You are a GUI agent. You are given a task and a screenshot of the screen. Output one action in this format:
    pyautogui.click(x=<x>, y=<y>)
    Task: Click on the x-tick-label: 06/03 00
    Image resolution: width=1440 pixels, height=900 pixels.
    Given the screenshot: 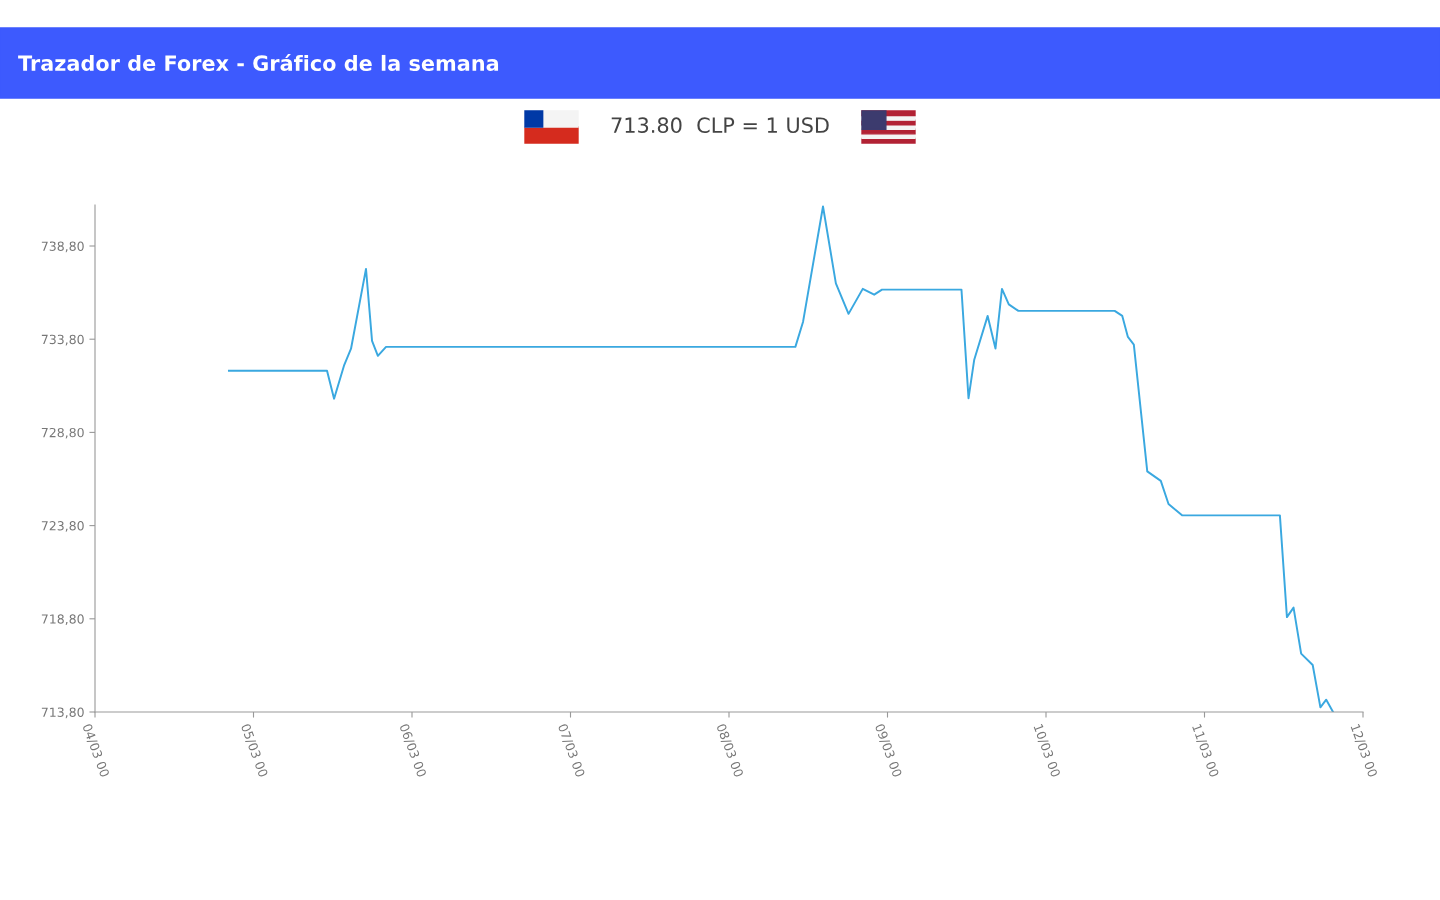 What is the action you would take?
    pyautogui.click(x=412, y=750)
    